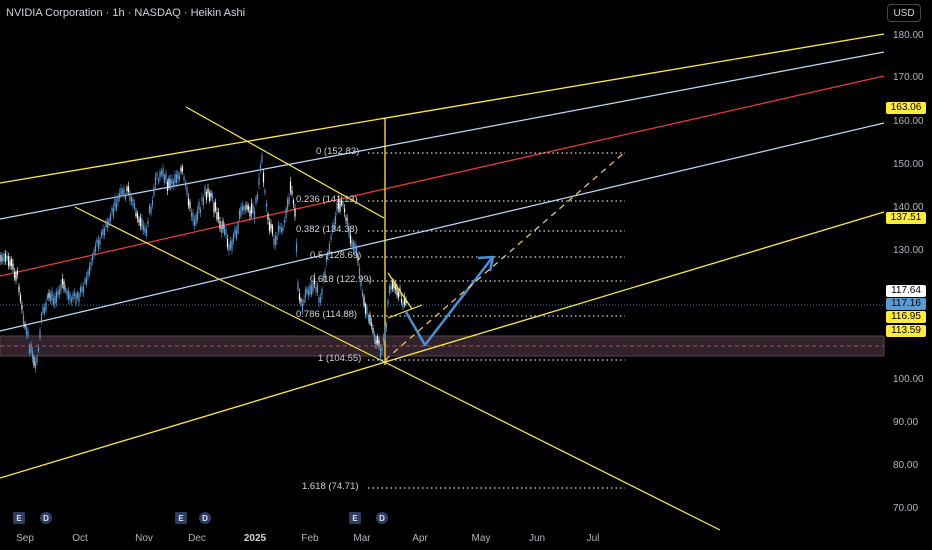 This screenshot has height=550, width=932. Describe the element at coordinates (904, 13) in the screenshot. I see `currency-button: USD` at that location.